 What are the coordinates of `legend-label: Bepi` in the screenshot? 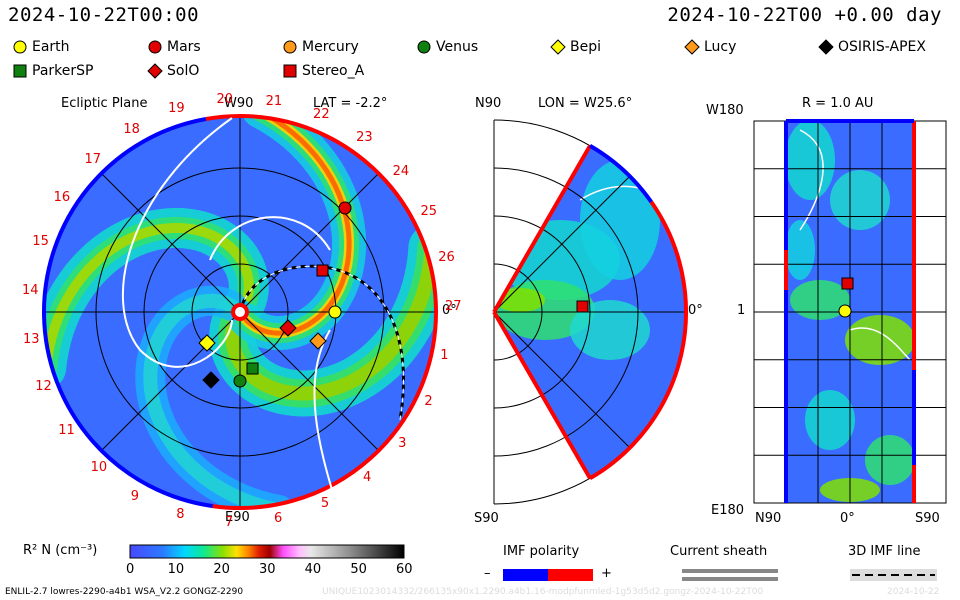 It's located at (585, 47).